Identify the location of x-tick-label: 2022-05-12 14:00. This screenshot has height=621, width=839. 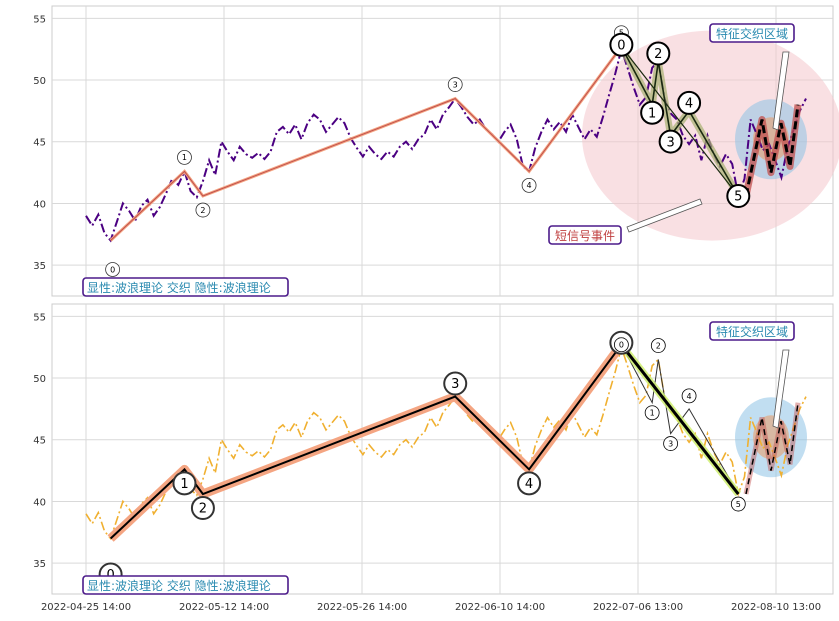
(224, 607).